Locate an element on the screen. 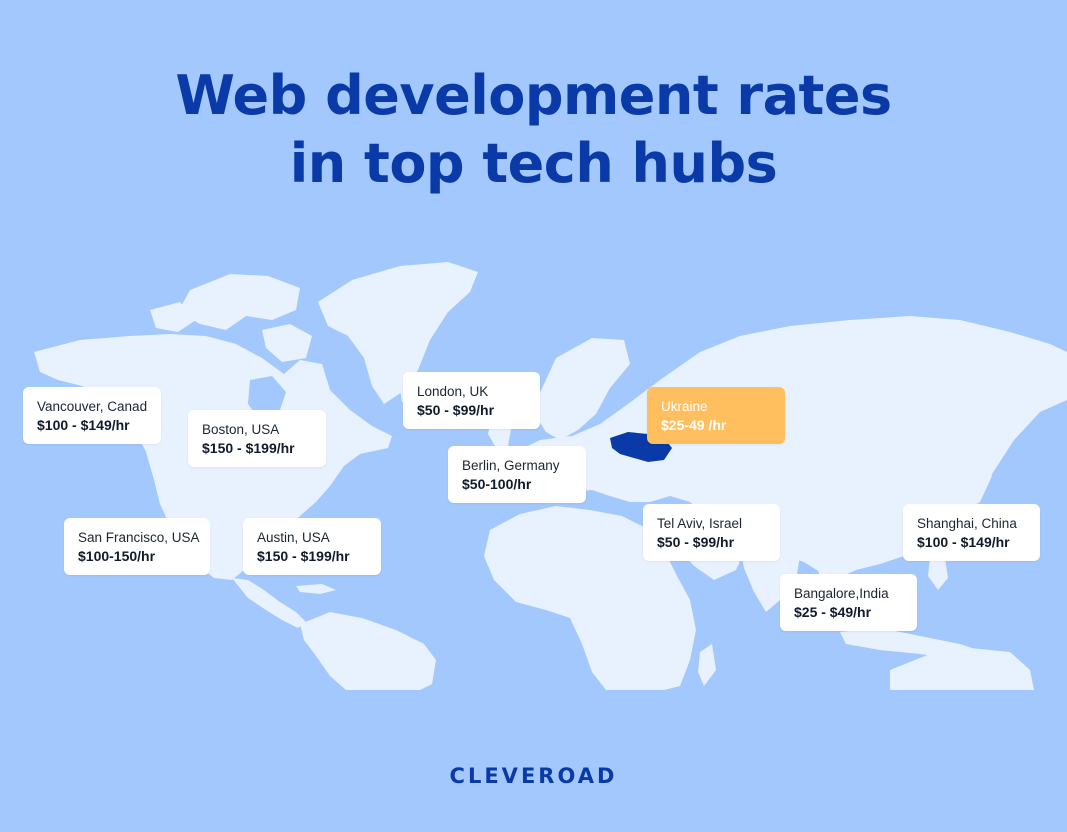  rate-card-bangalore: Bangalore,India $25 - $49/hr is located at coordinates (848, 602).